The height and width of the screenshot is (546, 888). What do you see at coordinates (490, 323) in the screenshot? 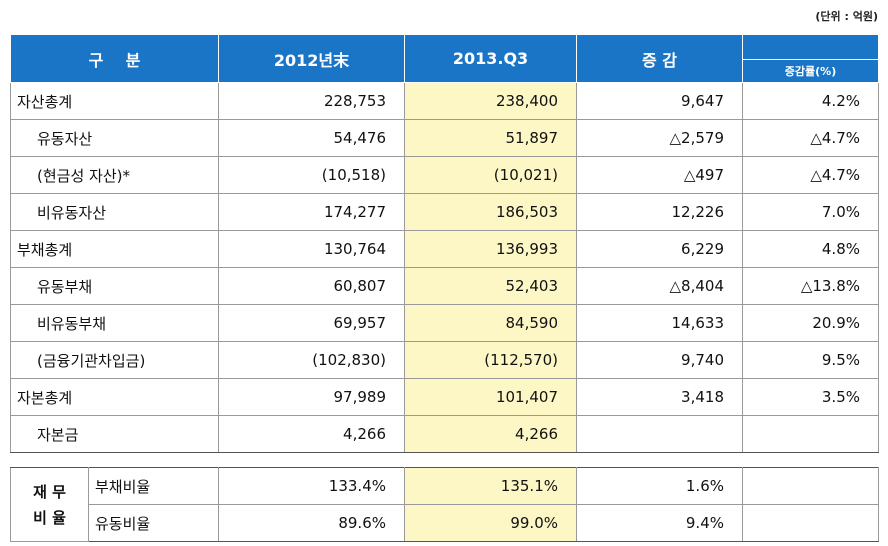
I see `value-2013: 84,590` at bounding box center [490, 323].